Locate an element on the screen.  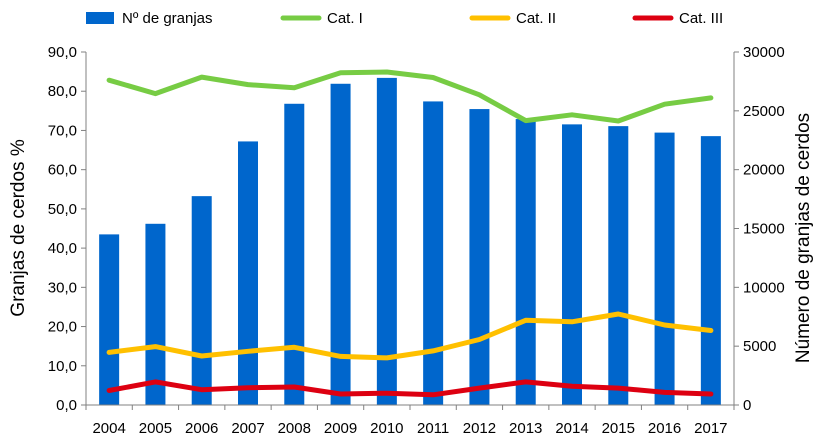
y-left-tick-label: 50,0 is located at coordinates (62, 209).